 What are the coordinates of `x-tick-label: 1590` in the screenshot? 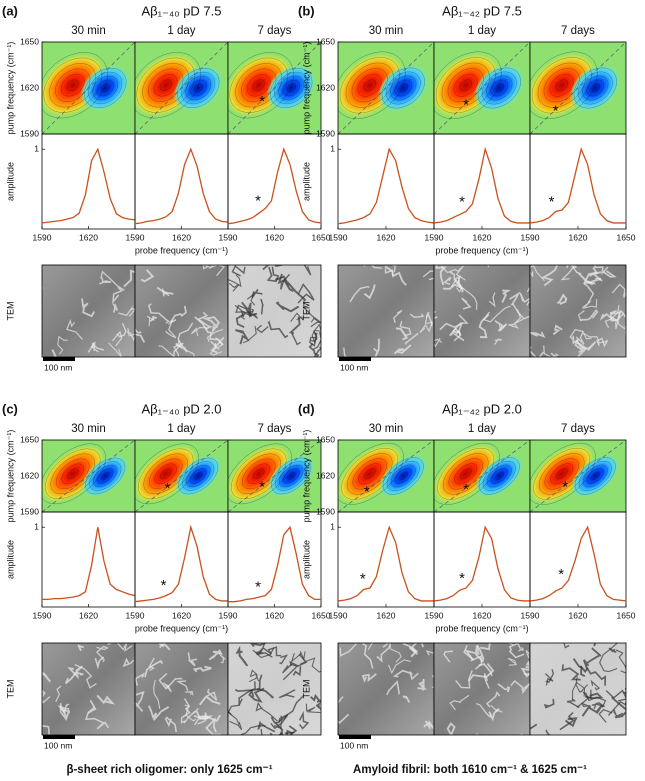 It's located at (228, 615).